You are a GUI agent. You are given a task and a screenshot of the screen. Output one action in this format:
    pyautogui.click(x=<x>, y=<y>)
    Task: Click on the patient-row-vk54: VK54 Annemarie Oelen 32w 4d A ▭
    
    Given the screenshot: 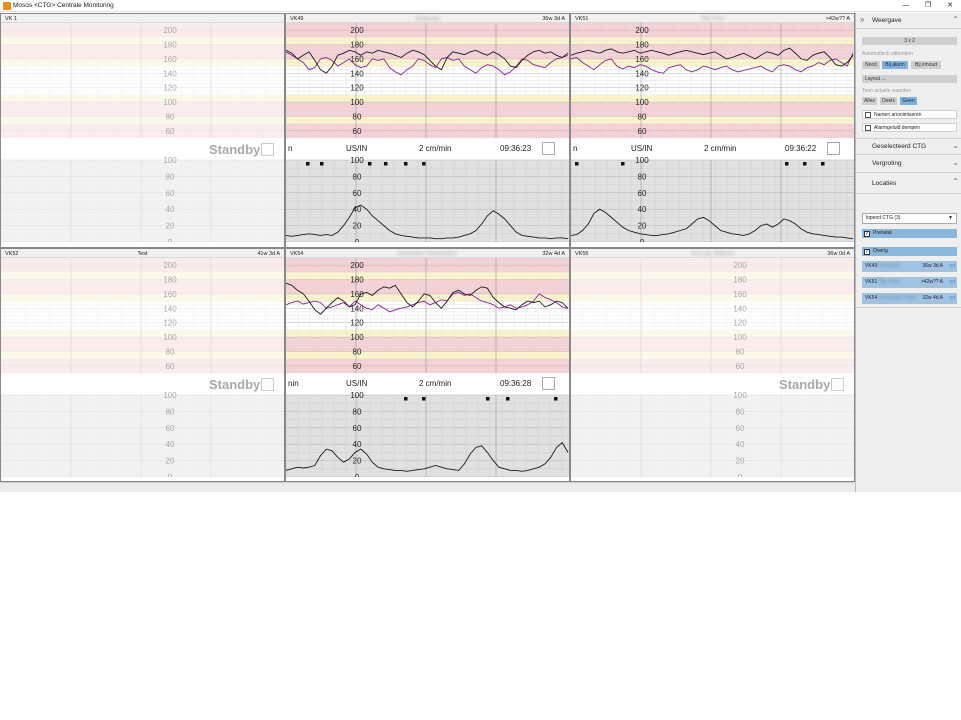 What is the action you would take?
    pyautogui.click(x=909, y=298)
    